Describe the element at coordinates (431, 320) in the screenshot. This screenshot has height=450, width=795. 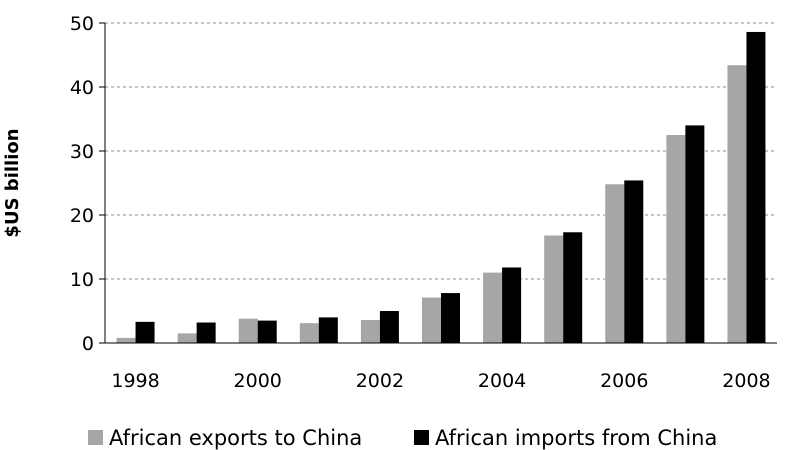
I see `bar-exports-2003` at that location.